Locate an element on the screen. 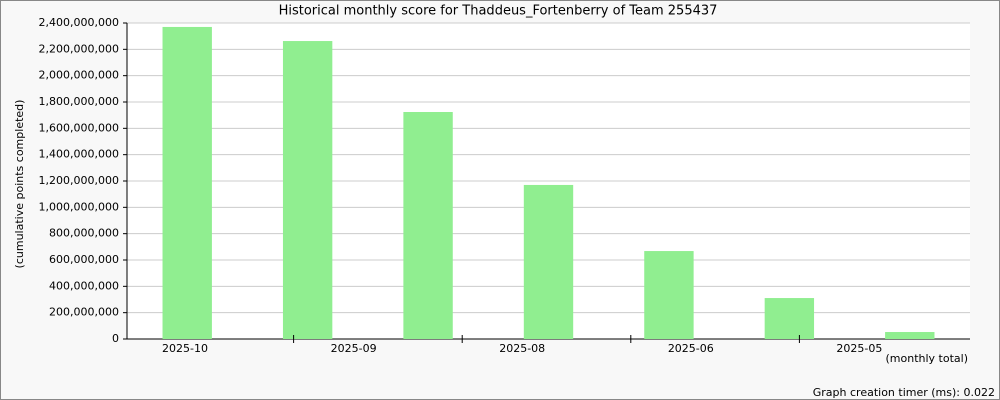  y-tick-label: 1,000,000,000 is located at coordinates (79, 206).